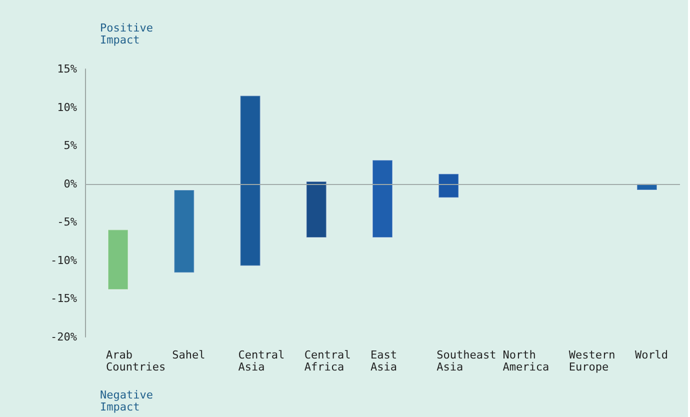  What do you see at coordinates (327, 361) in the screenshot?
I see `x-tick-label: Central Africa` at bounding box center [327, 361].